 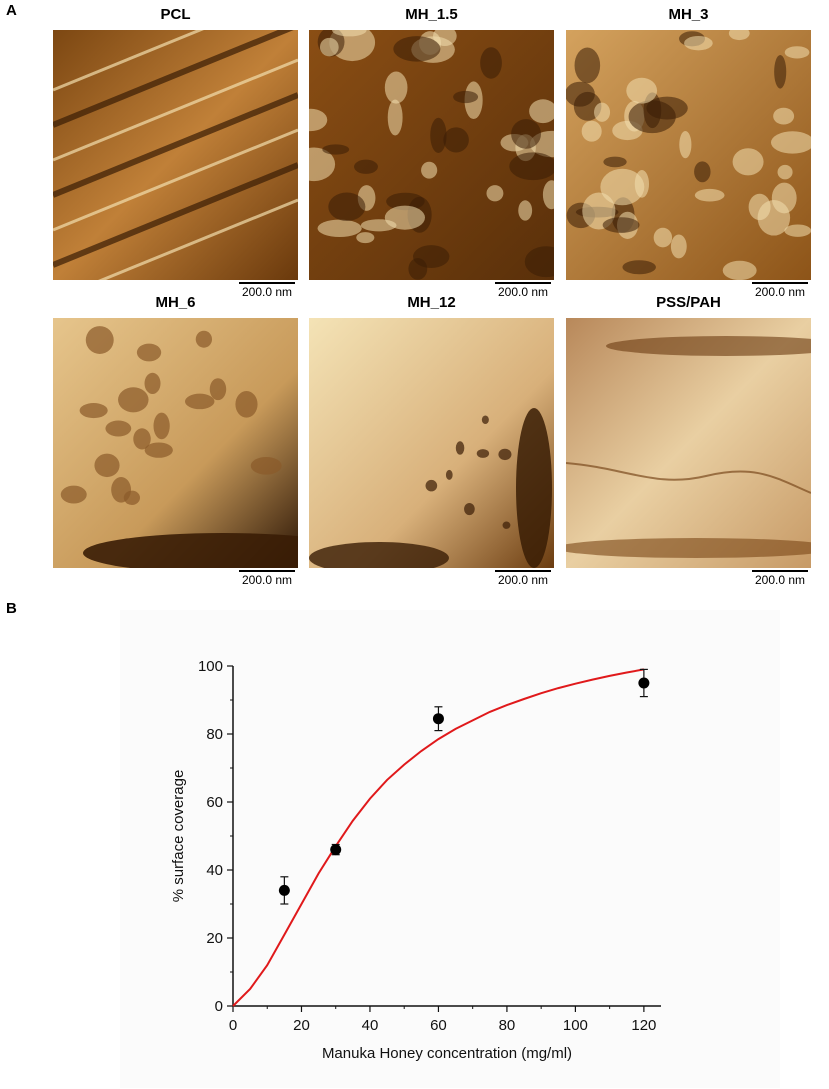 I want to click on x-tick-label: 120, so click(x=643, y=1025).